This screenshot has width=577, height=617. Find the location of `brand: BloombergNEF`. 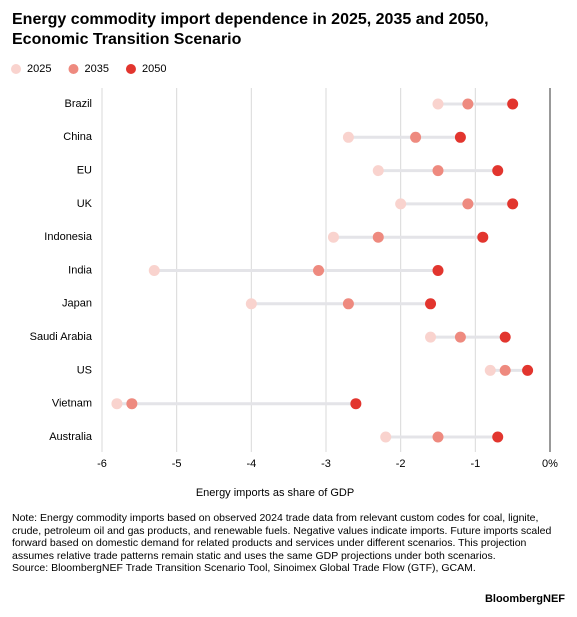

brand: BloombergNEF is located at coordinates (524, 599).